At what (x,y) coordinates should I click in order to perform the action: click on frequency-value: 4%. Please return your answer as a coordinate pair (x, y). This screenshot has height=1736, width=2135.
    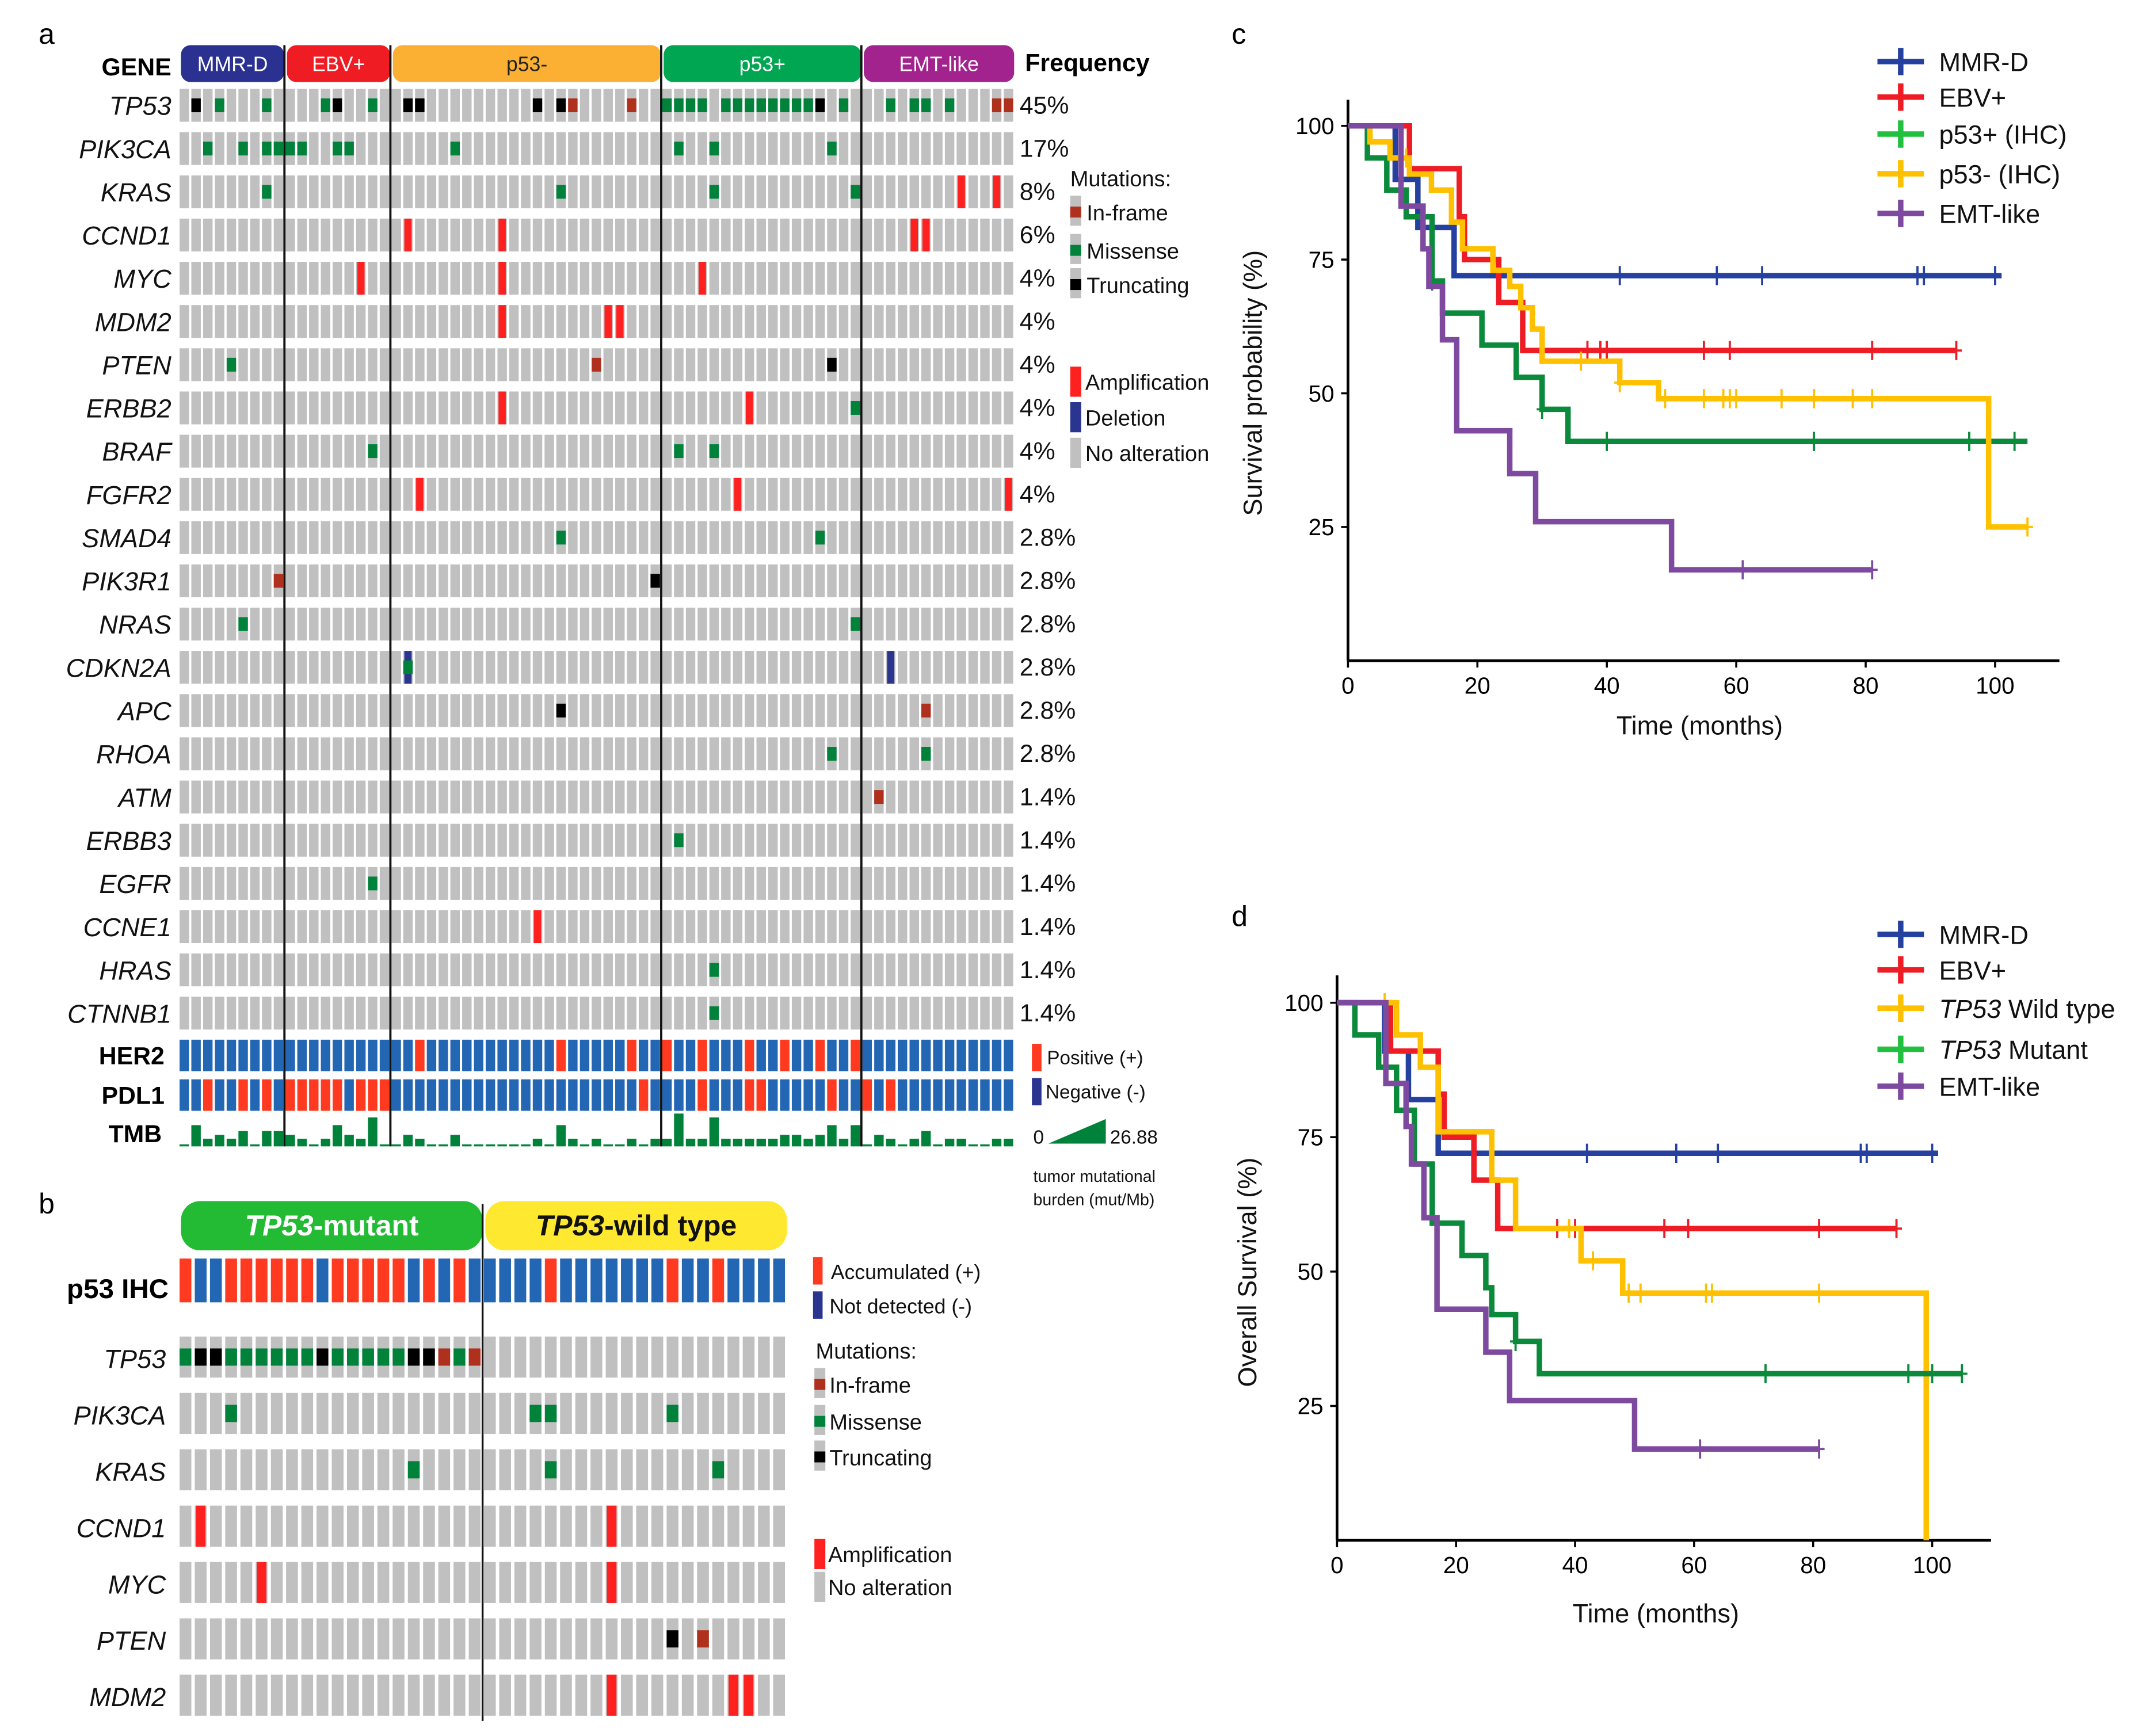
    Looking at the image, I should click on (1037, 365).